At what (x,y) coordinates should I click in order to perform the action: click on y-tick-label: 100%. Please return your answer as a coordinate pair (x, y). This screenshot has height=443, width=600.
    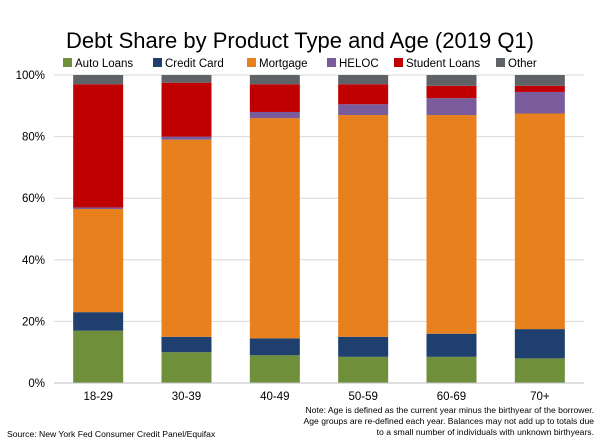
    Looking at the image, I should click on (30, 76).